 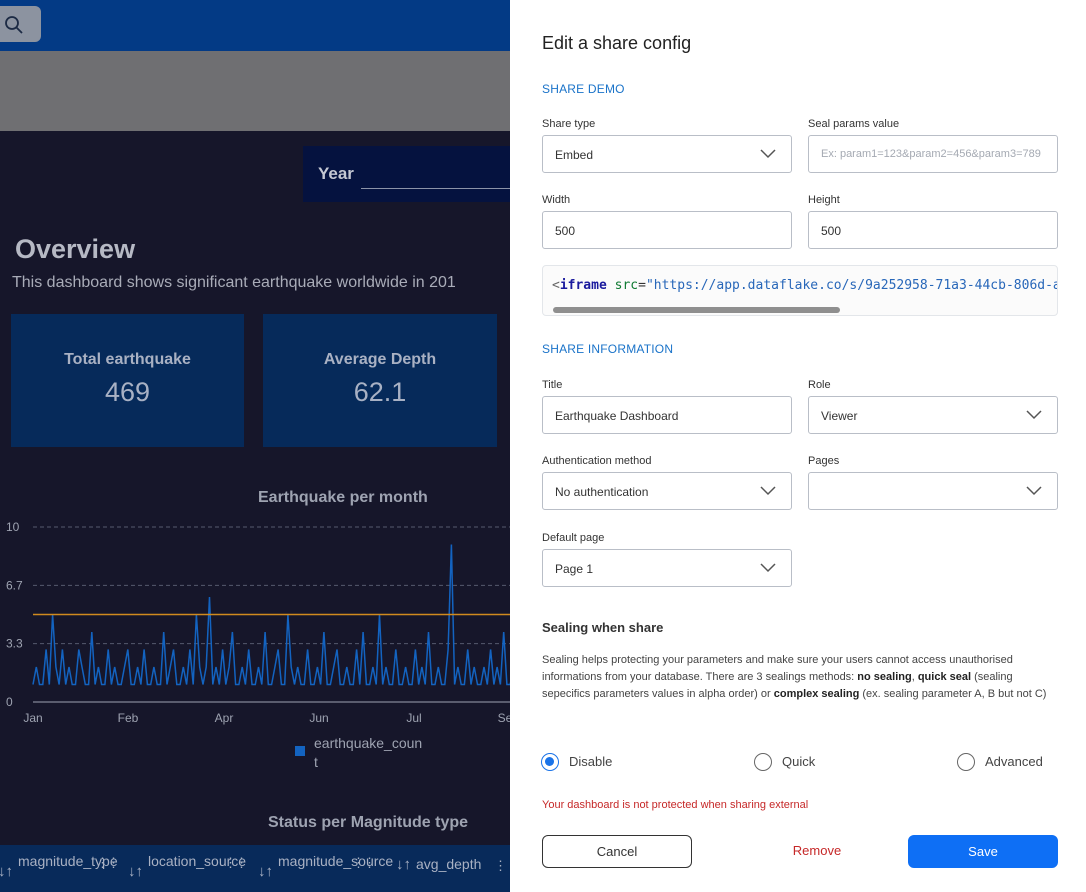 I want to click on y-tick-label: 6.7, so click(x=14, y=585).